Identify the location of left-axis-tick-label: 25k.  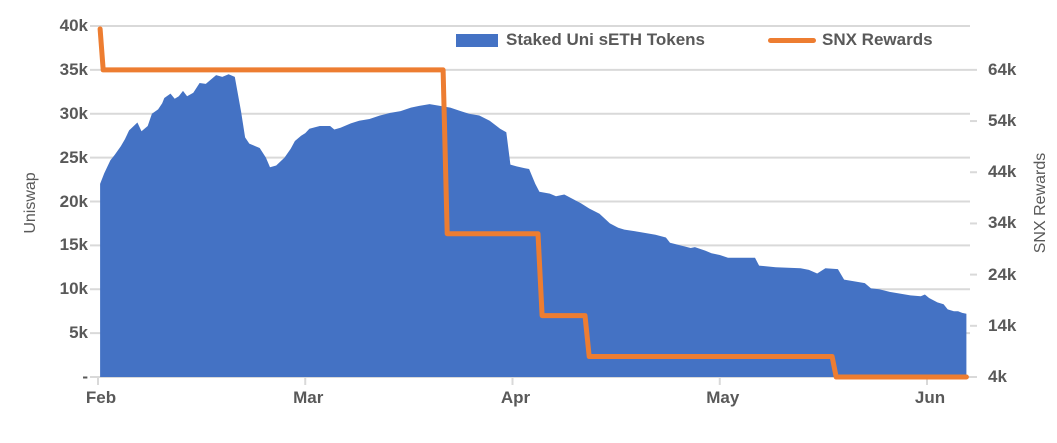
(73, 157).